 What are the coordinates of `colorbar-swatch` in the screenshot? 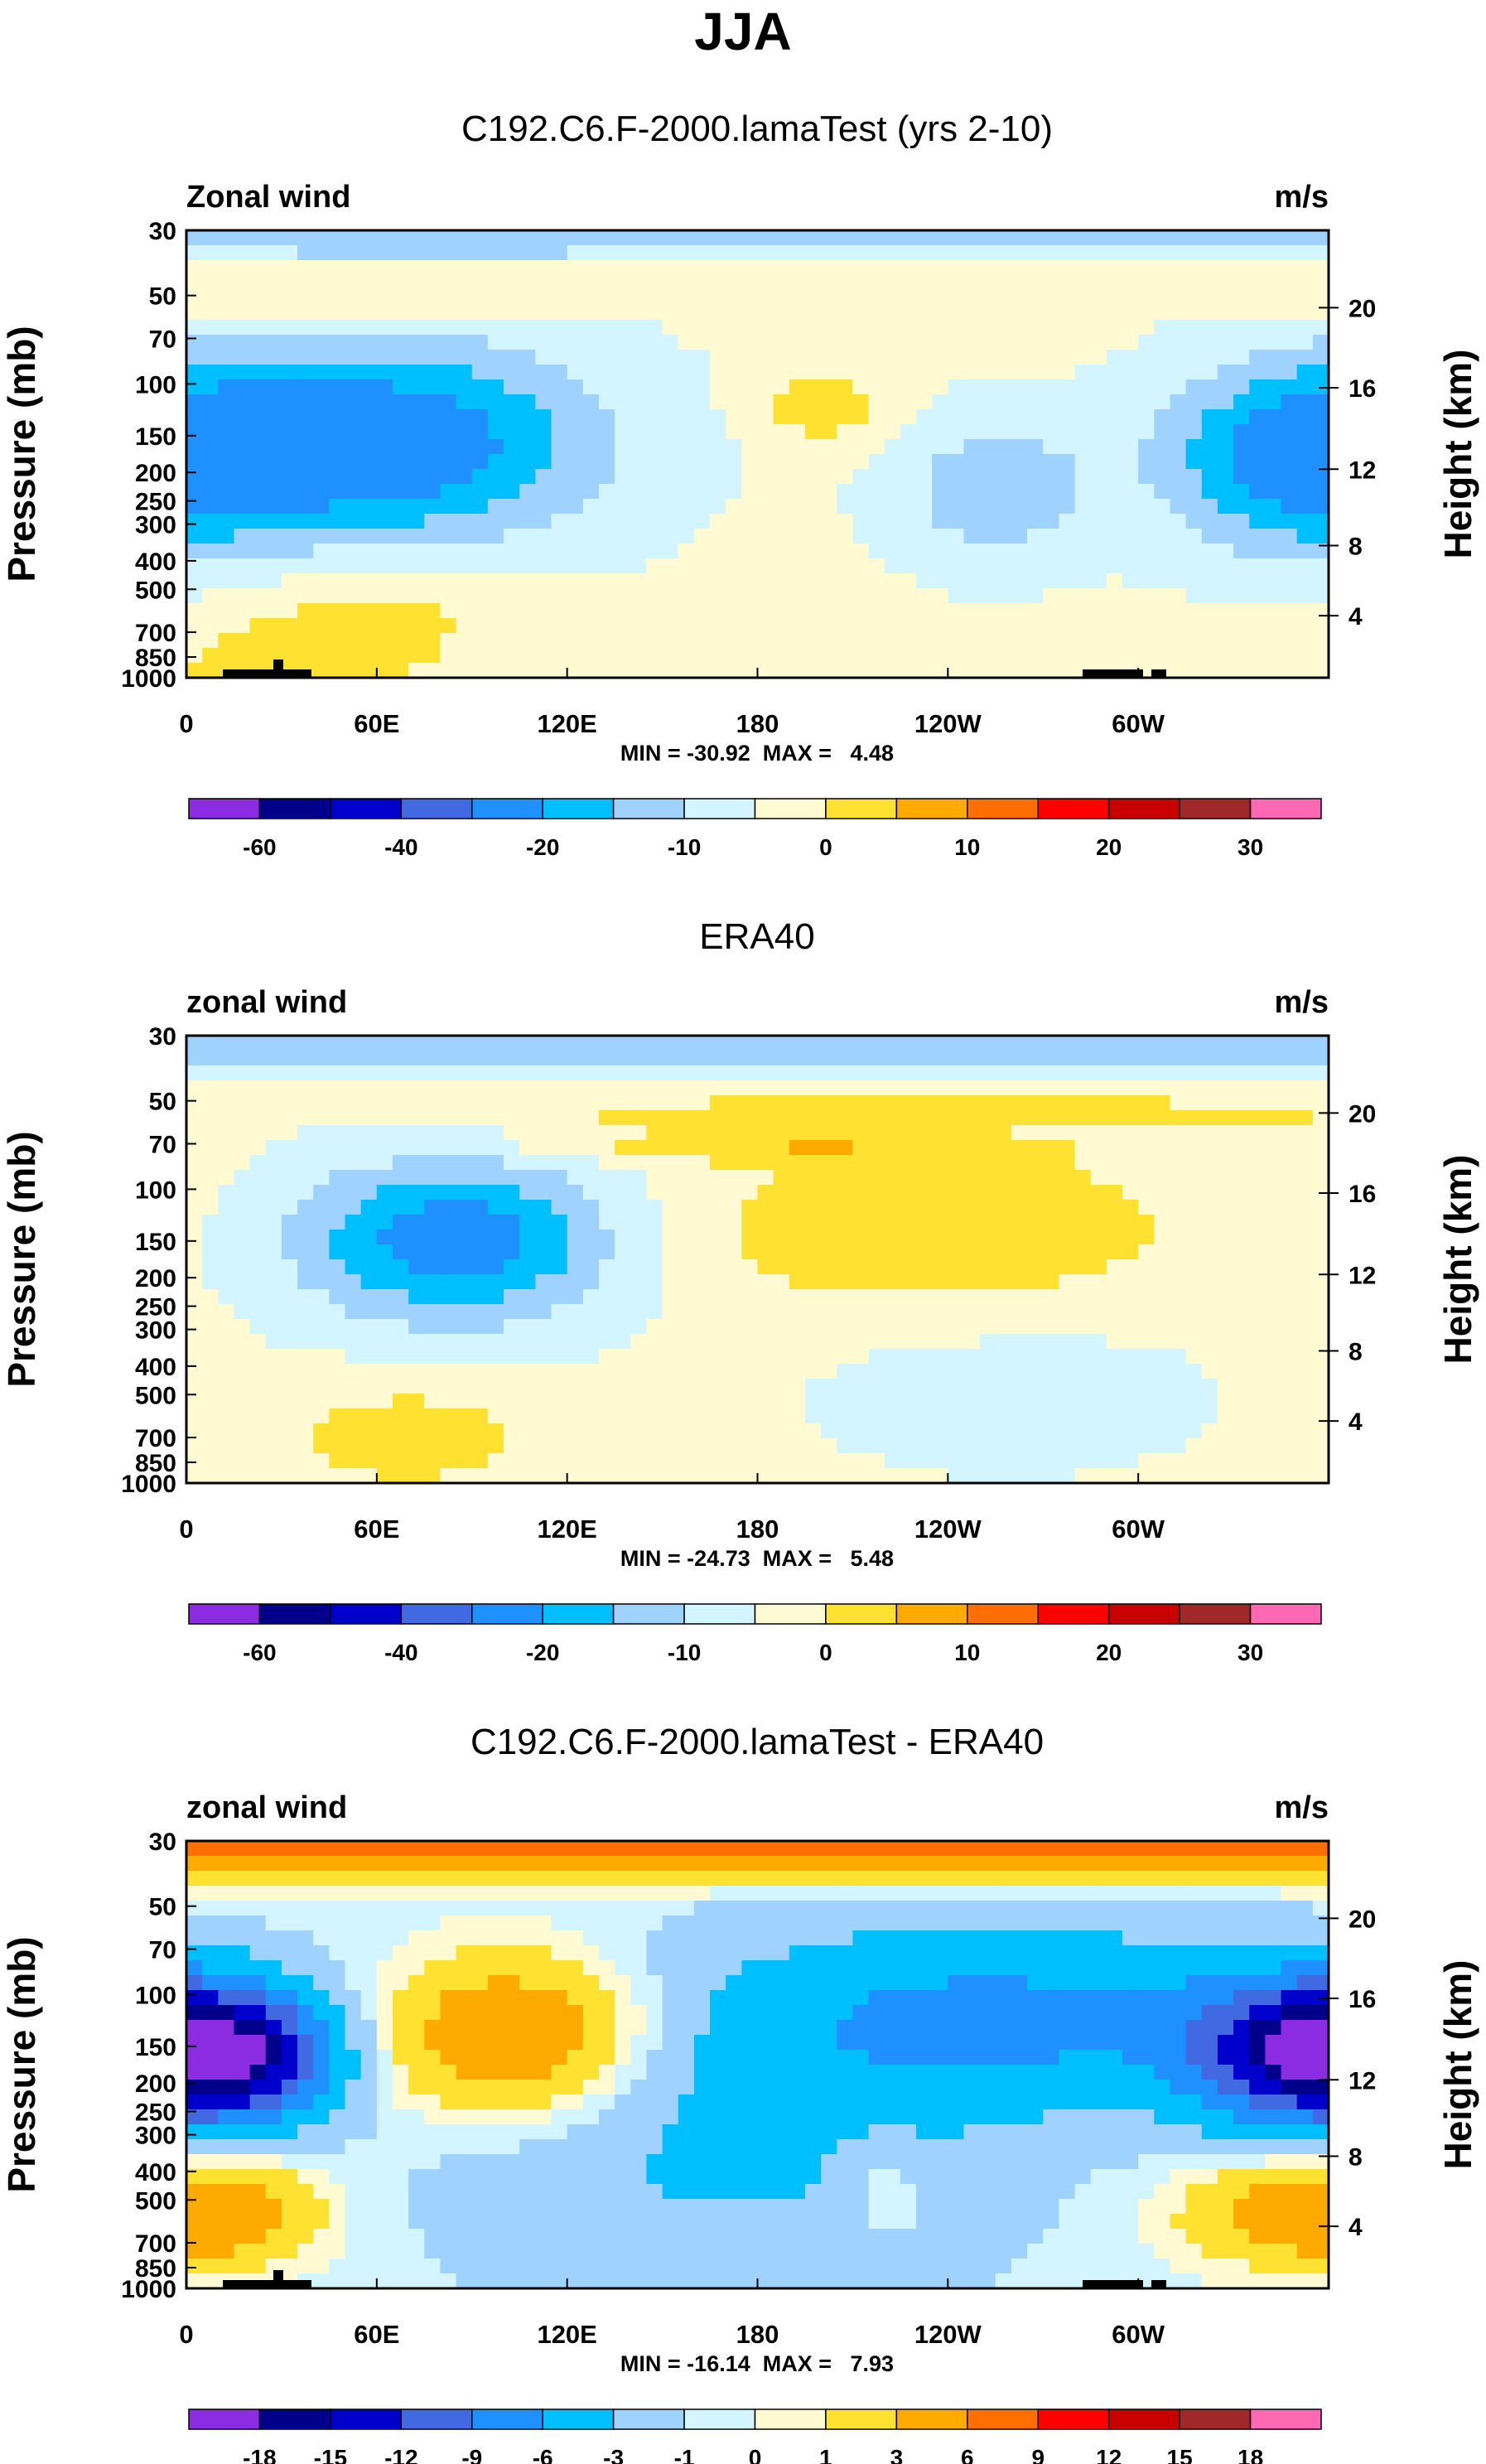 It's located at (1003, 1614).